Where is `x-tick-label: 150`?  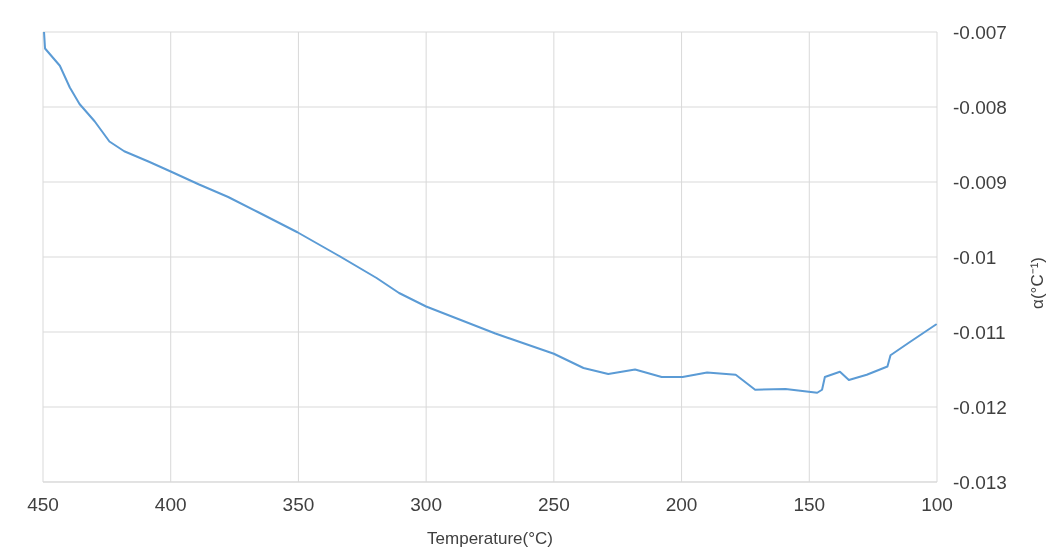 x-tick-label: 150 is located at coordinates (809, 505).